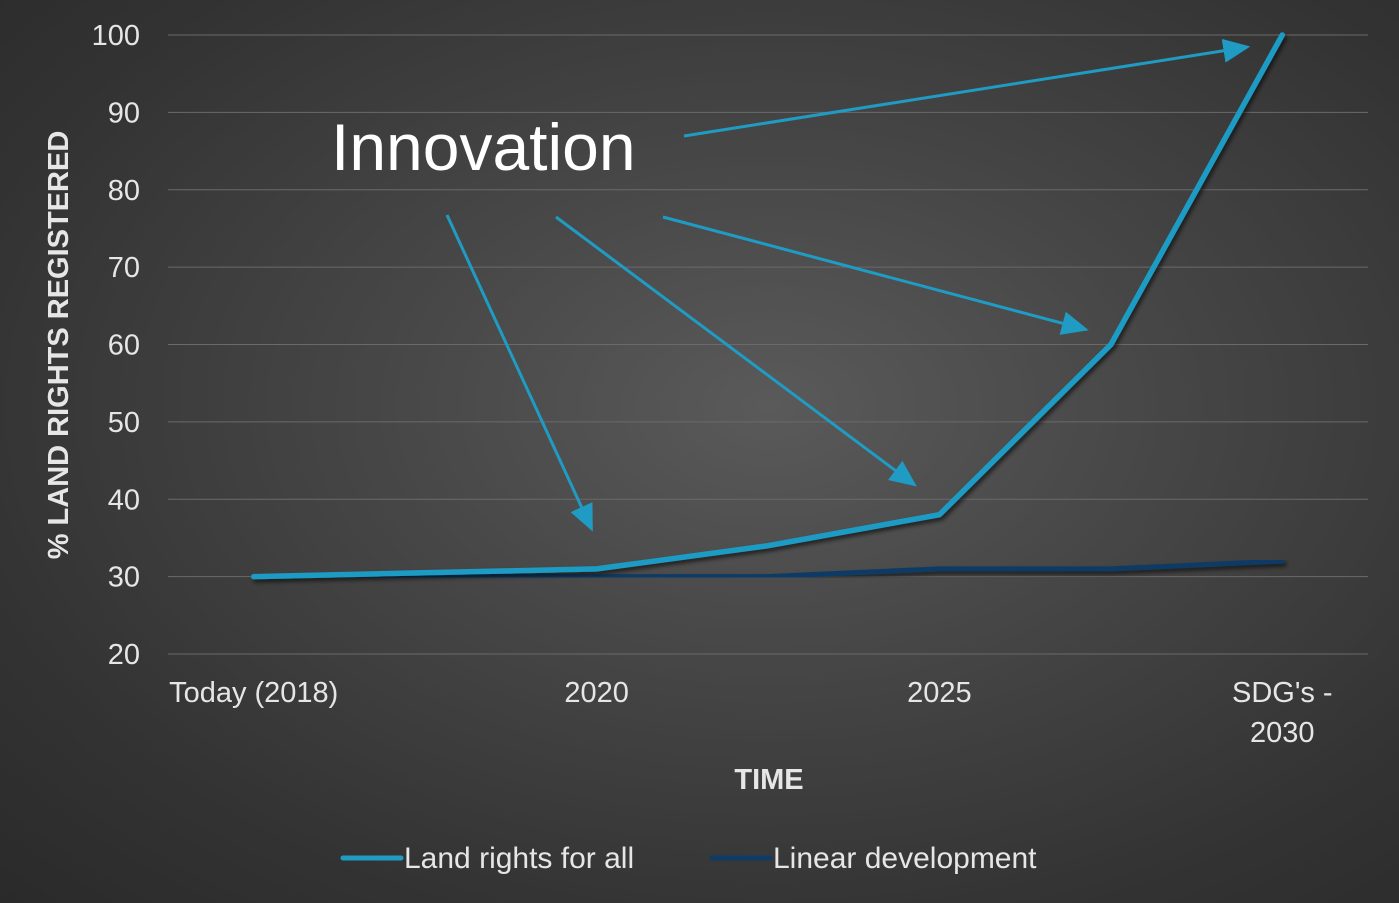 This screenshot has height=903, width=1399. I want to click on y-tick-label: 80, so click(124, 191).